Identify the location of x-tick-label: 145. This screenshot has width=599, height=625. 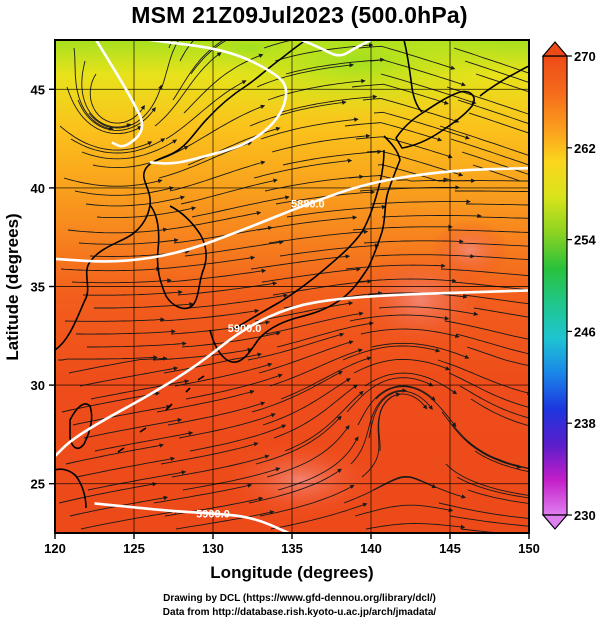
(450, 548).